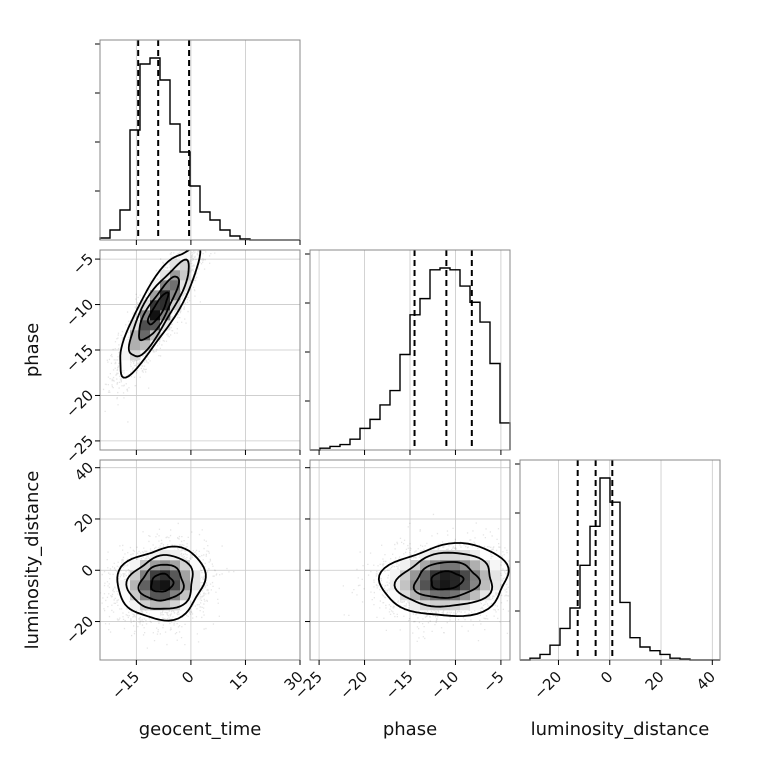 The image size is (760, 760). I want to click on y-tick-label: 0, so click(87, 570).